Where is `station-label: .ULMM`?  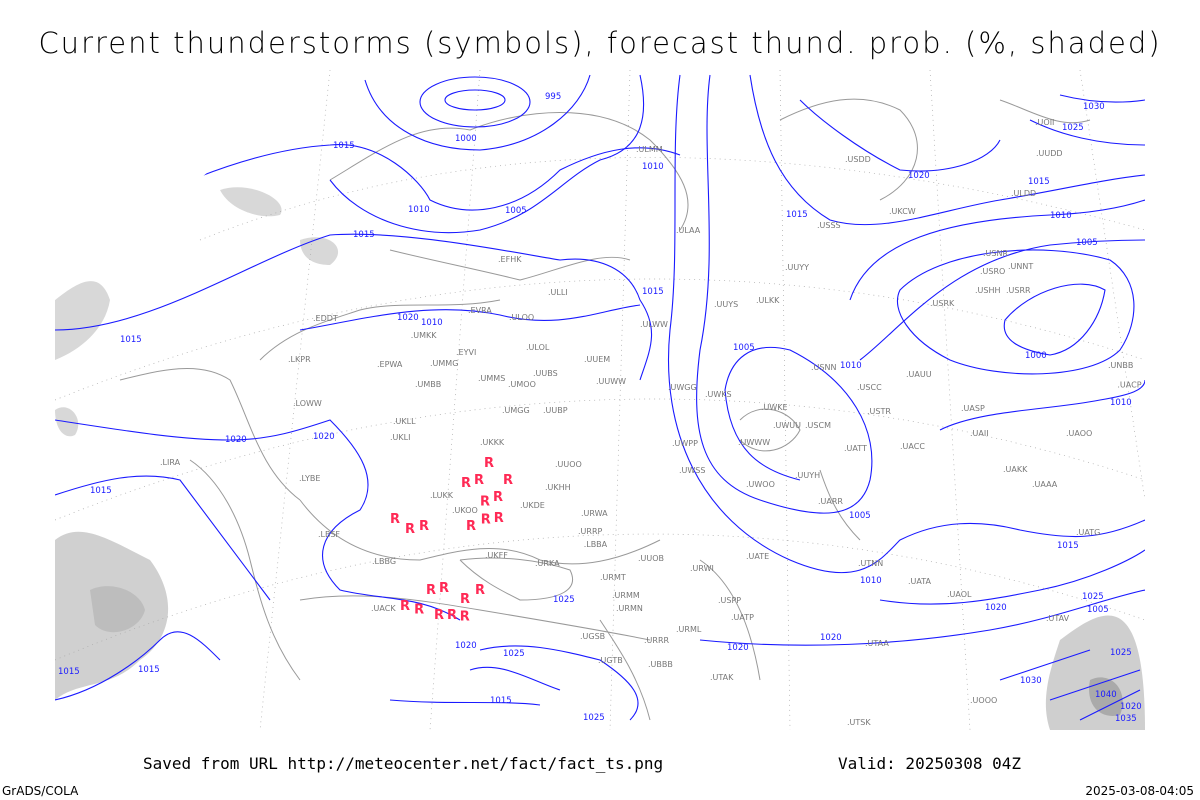 station-label: .ULMM is located at coordinates (649, 149).